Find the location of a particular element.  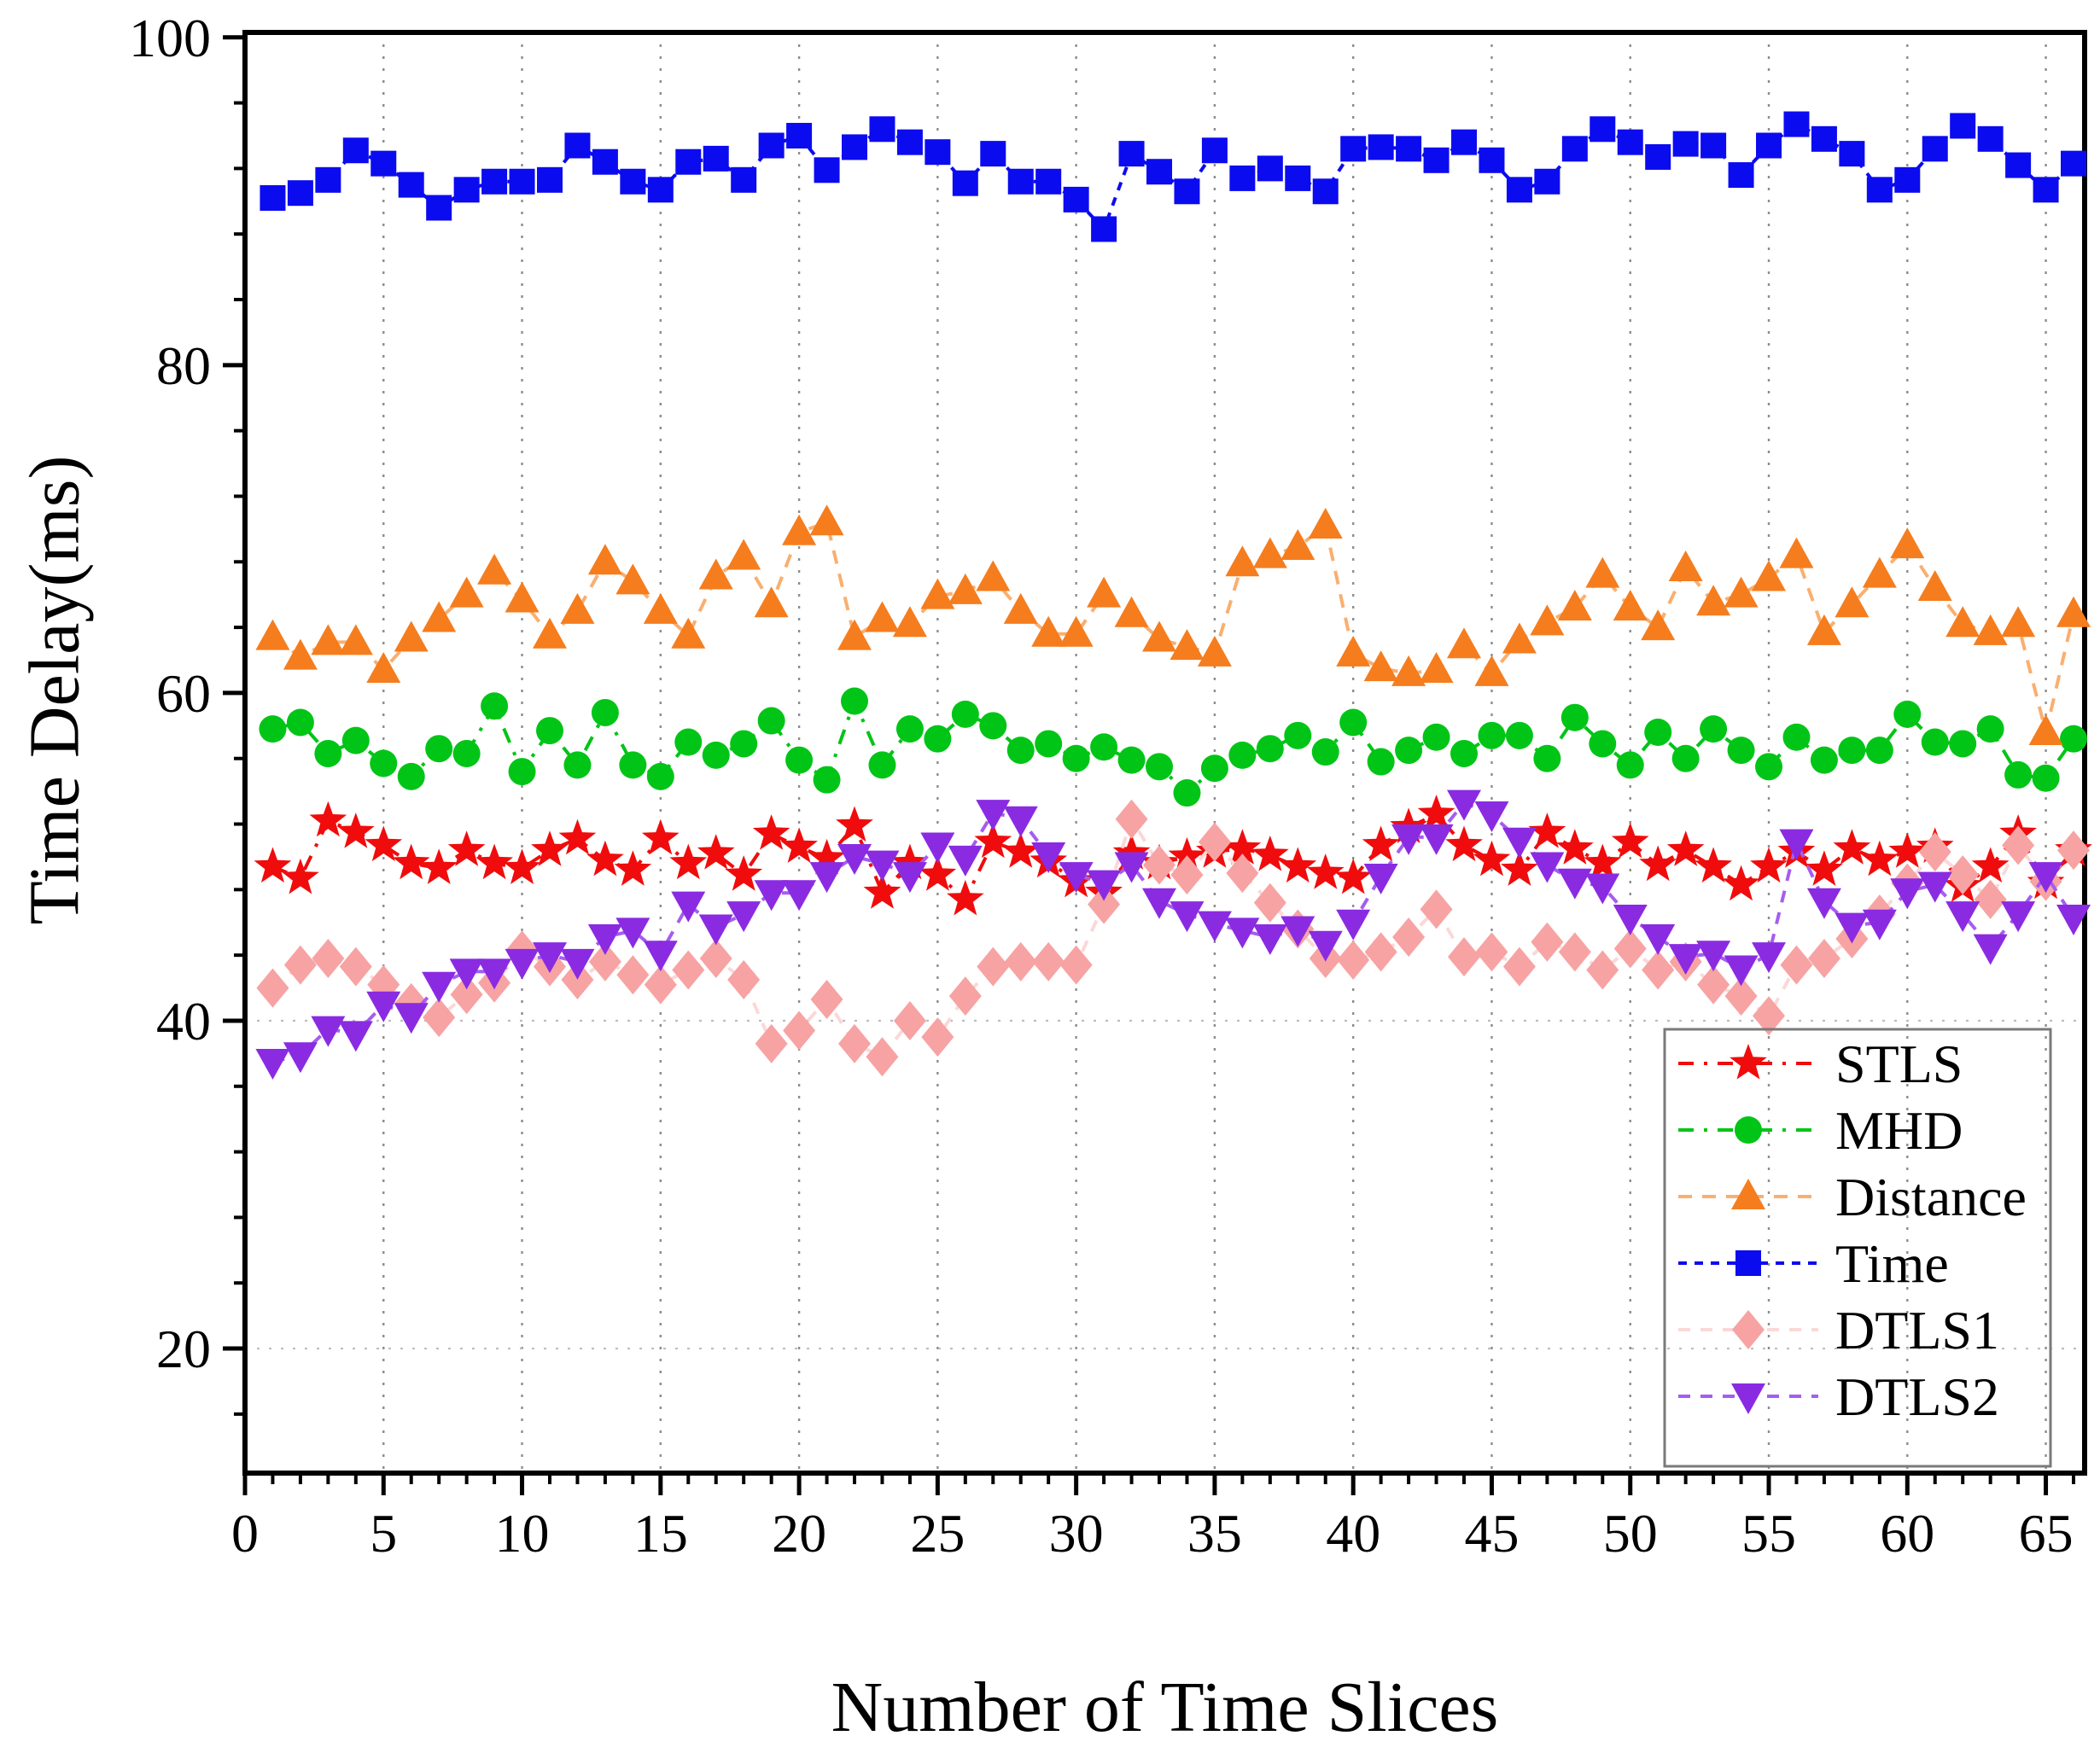

legend-label-STLS: STLS is located at coordinates (1899, 1064).